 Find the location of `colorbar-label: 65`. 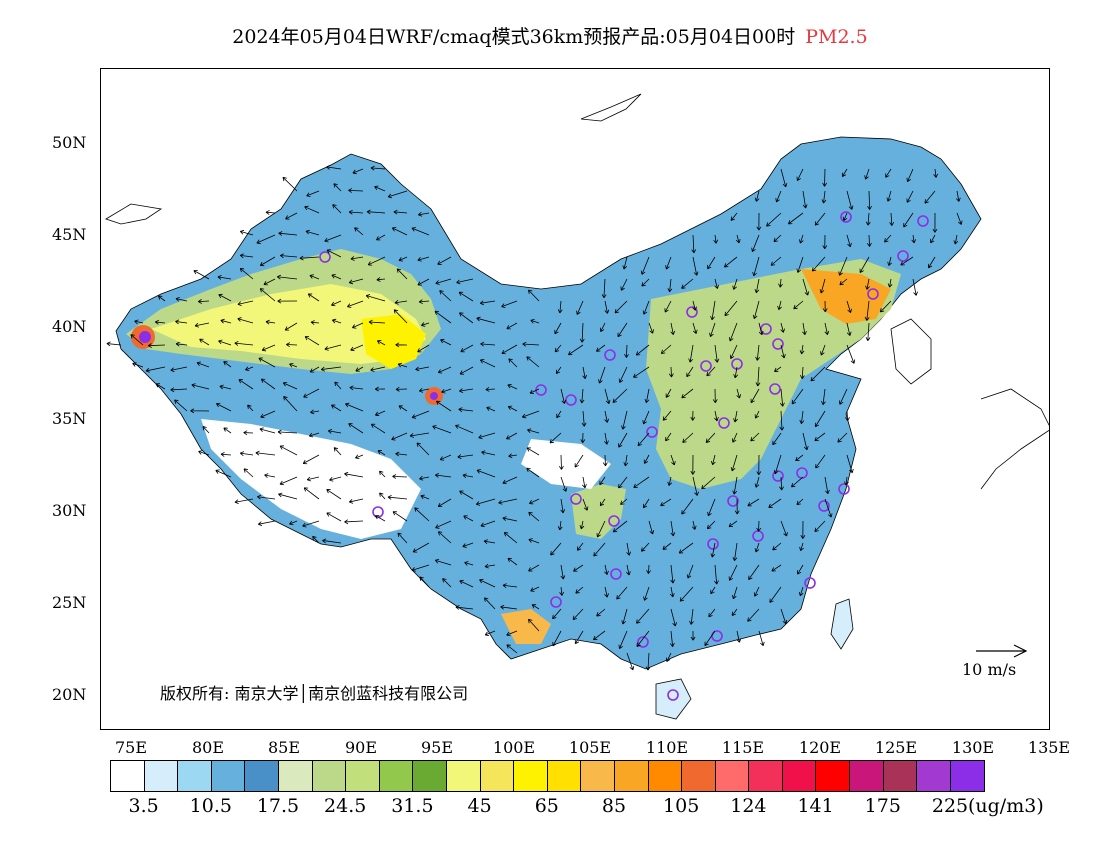

colorbar-label: 65 is located at coordinates (546, 806).